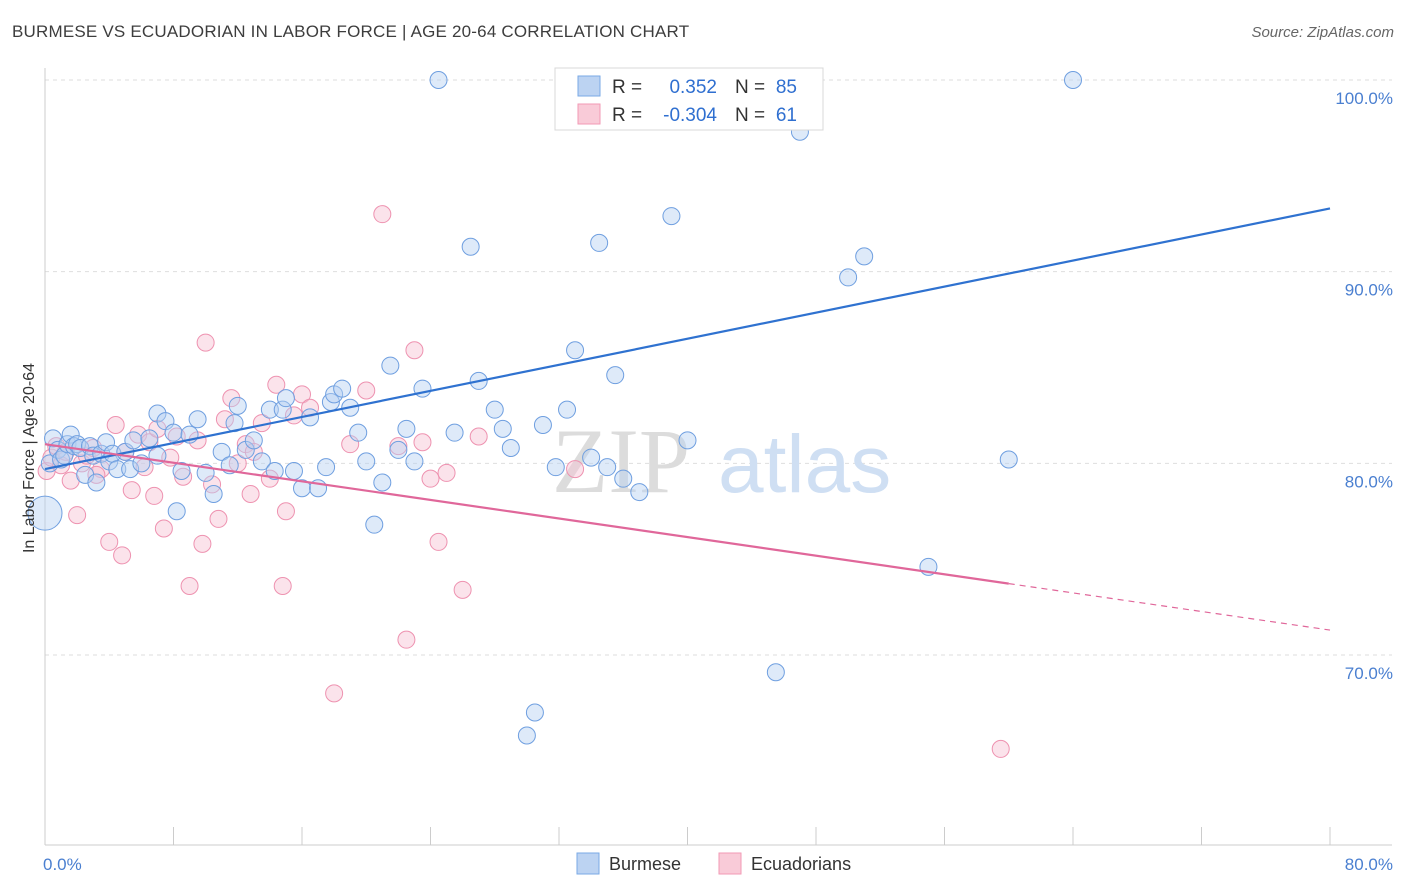  I want to click on y-tick-labels: 70.0% 80.0% 90.0% 100.0%, so click(1364, 386).